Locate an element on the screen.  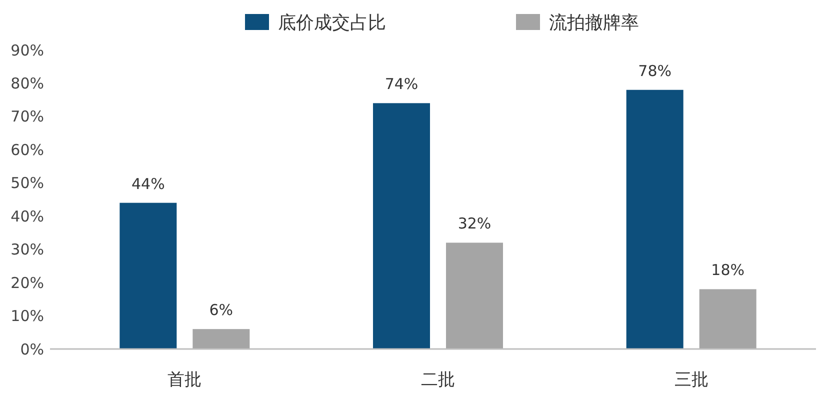
data-label: 44% is located at coordinates (148, 183).